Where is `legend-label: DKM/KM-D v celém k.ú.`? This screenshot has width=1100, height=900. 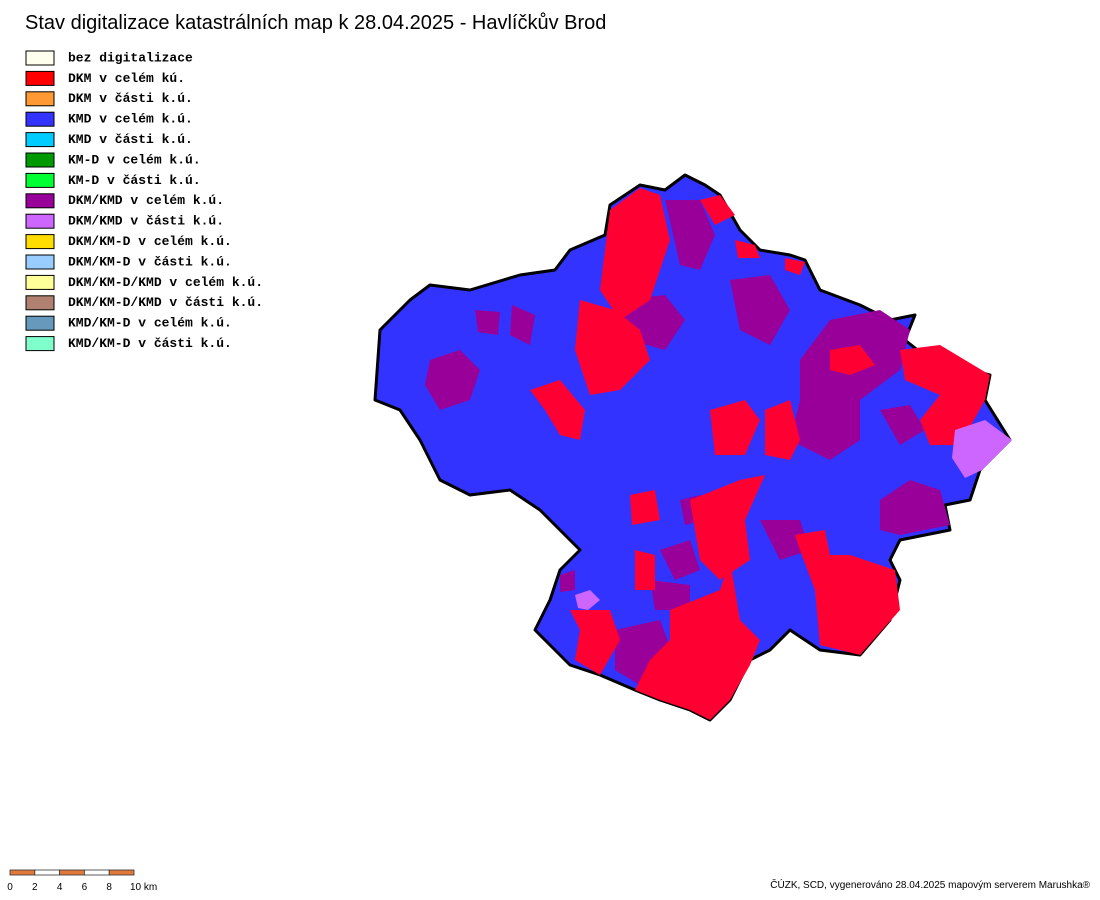 legend-label: DKM/KM-D v celém k.ú. is located at coordinates (150, 241).